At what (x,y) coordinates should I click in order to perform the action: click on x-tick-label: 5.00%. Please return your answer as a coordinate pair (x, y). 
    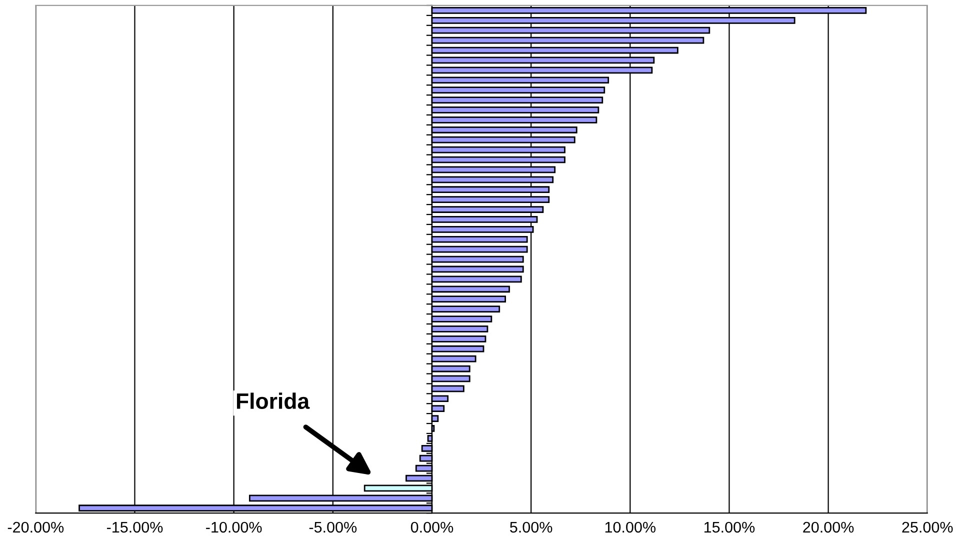
    Looking at the image, I should click on (531, 527).